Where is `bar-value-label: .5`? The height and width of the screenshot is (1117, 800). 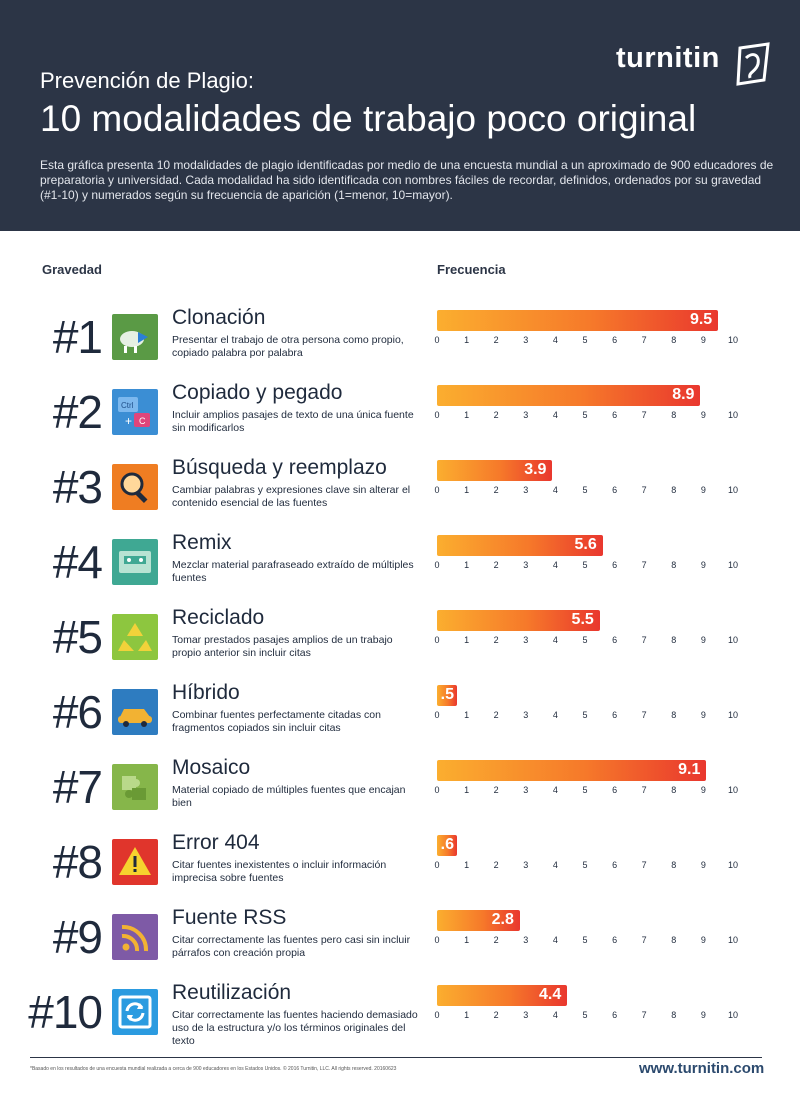 bar-value-label: .5 is located at coordinates (447, 694).